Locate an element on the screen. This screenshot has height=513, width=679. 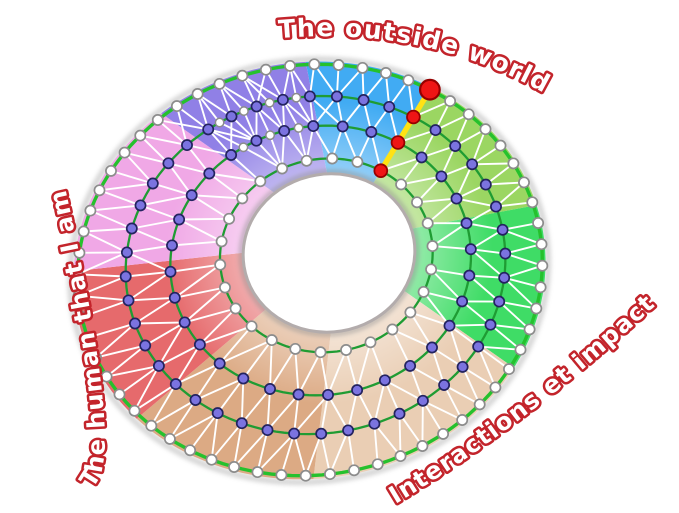
torus-hole is located at coordinates (329, 253).